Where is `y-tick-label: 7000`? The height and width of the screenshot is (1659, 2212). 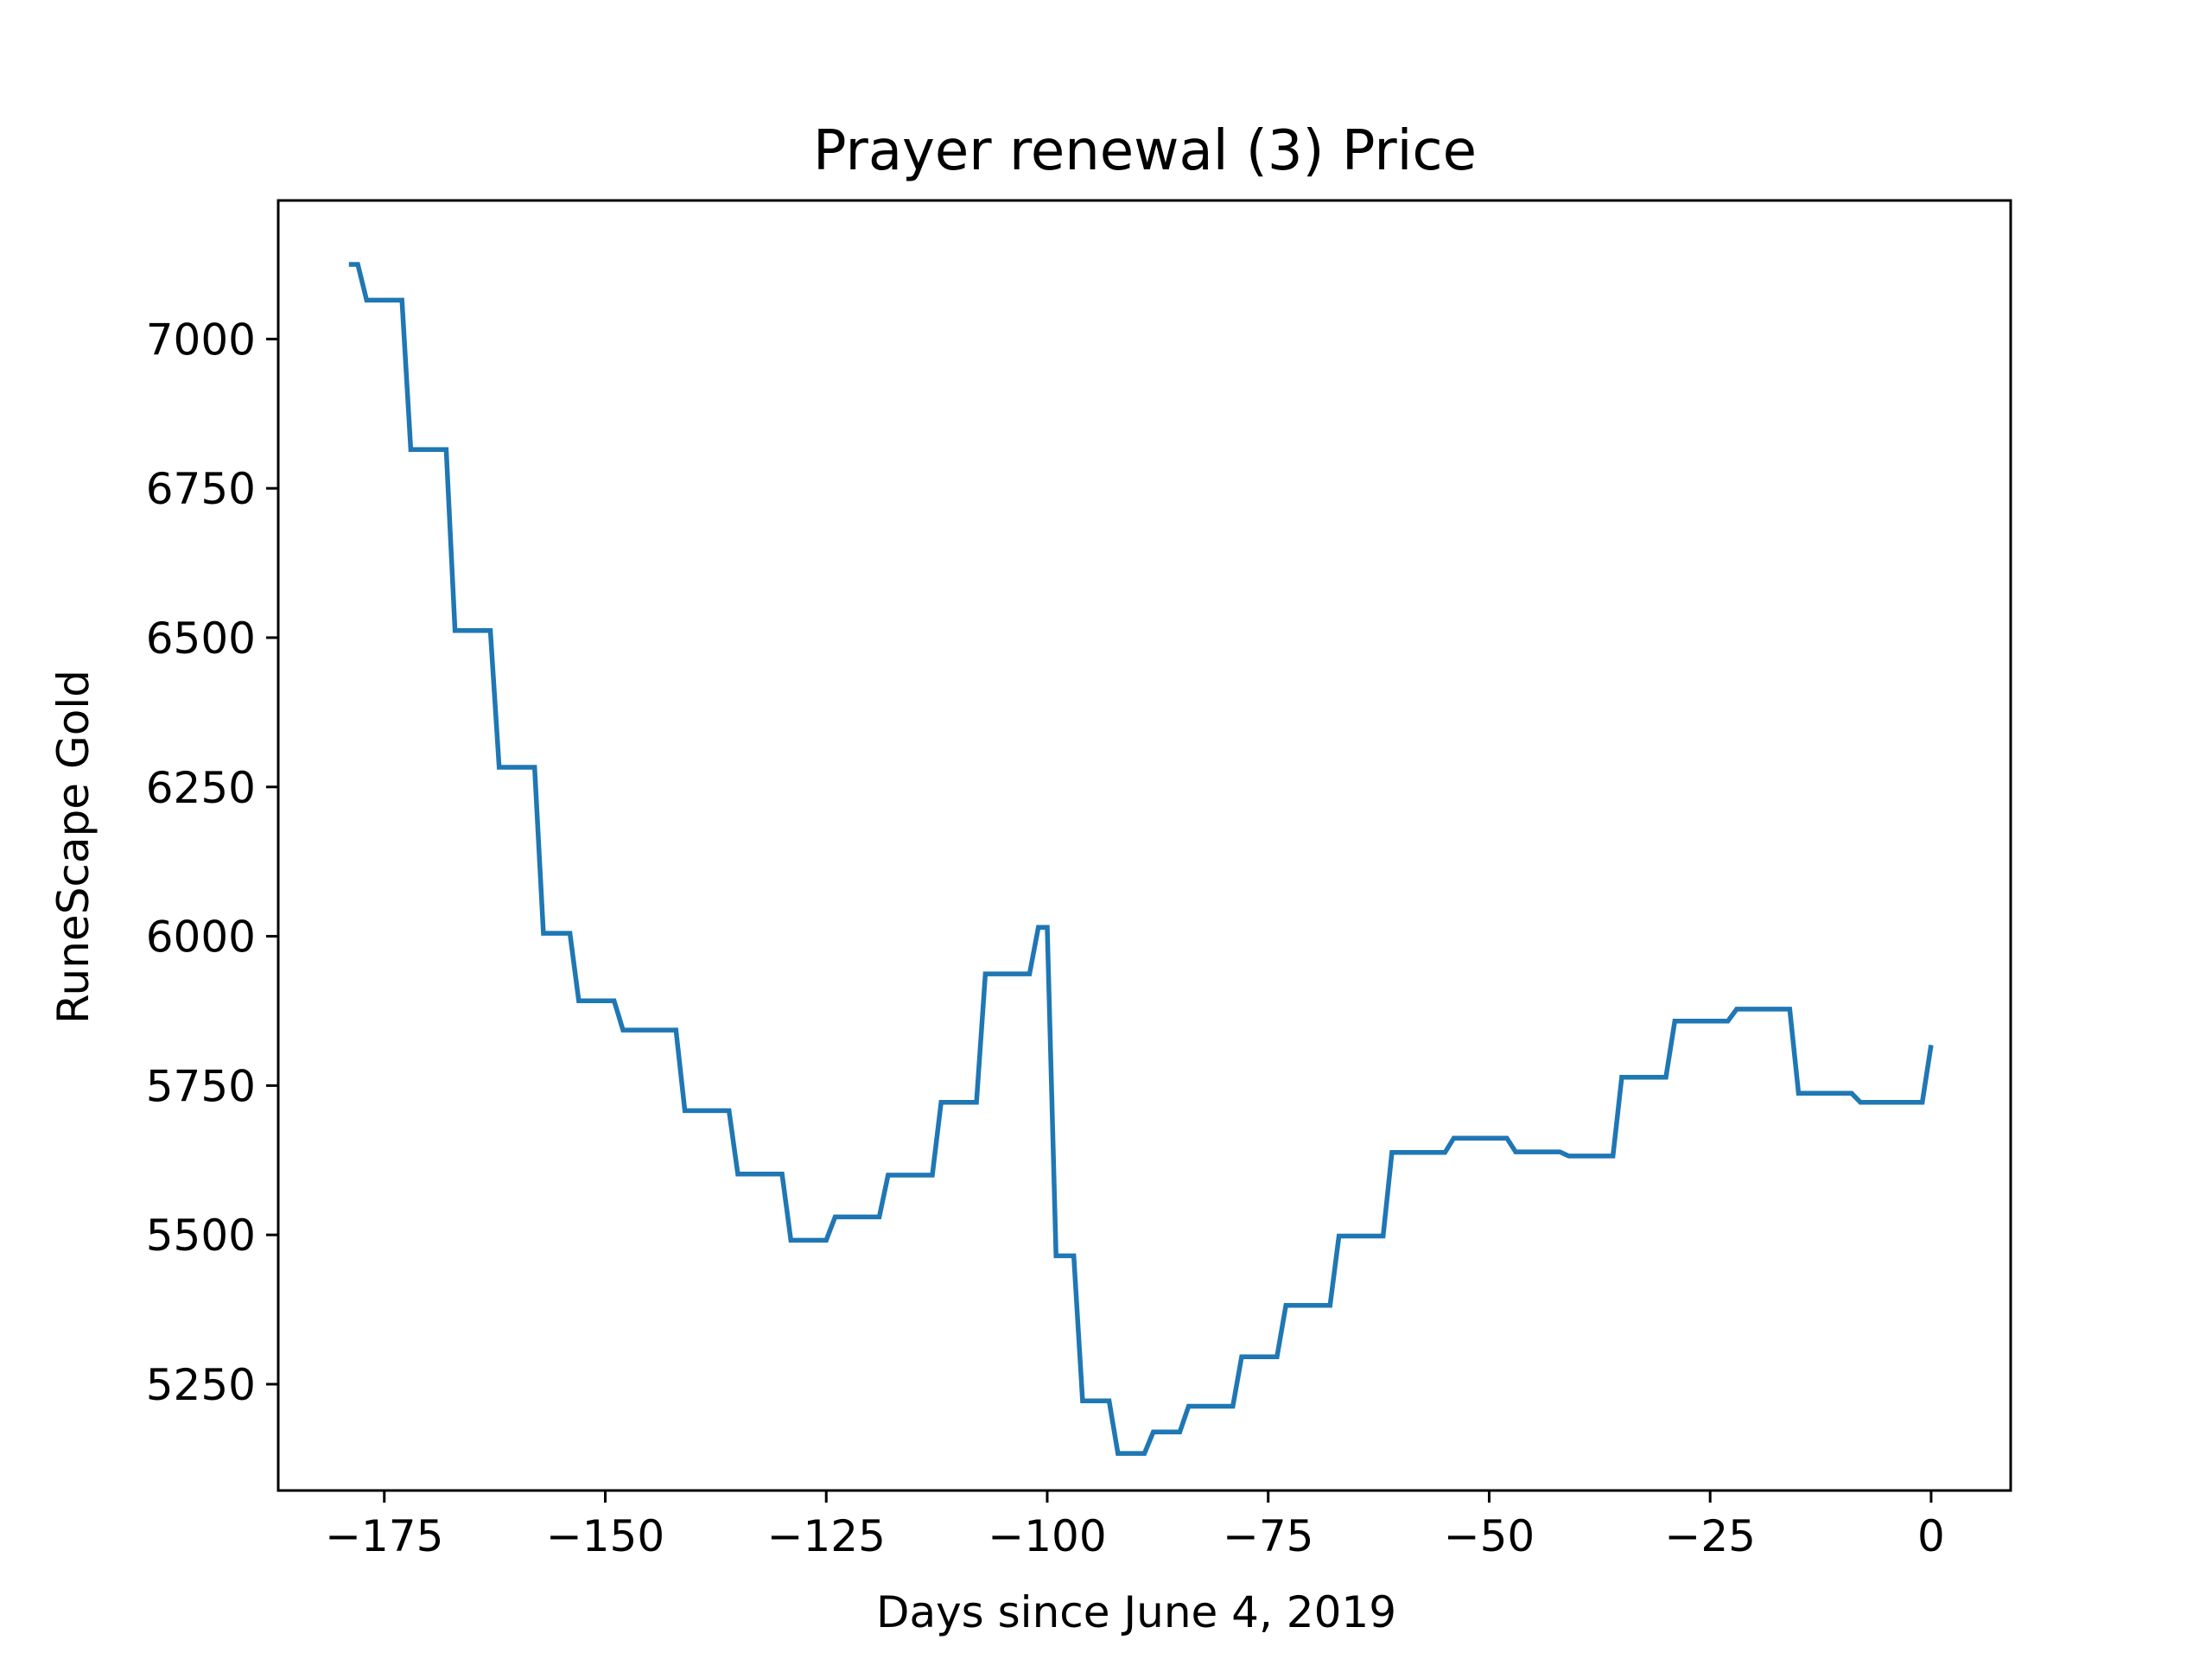 y-tick-label: 7000 is located at coordinates (201, 340).